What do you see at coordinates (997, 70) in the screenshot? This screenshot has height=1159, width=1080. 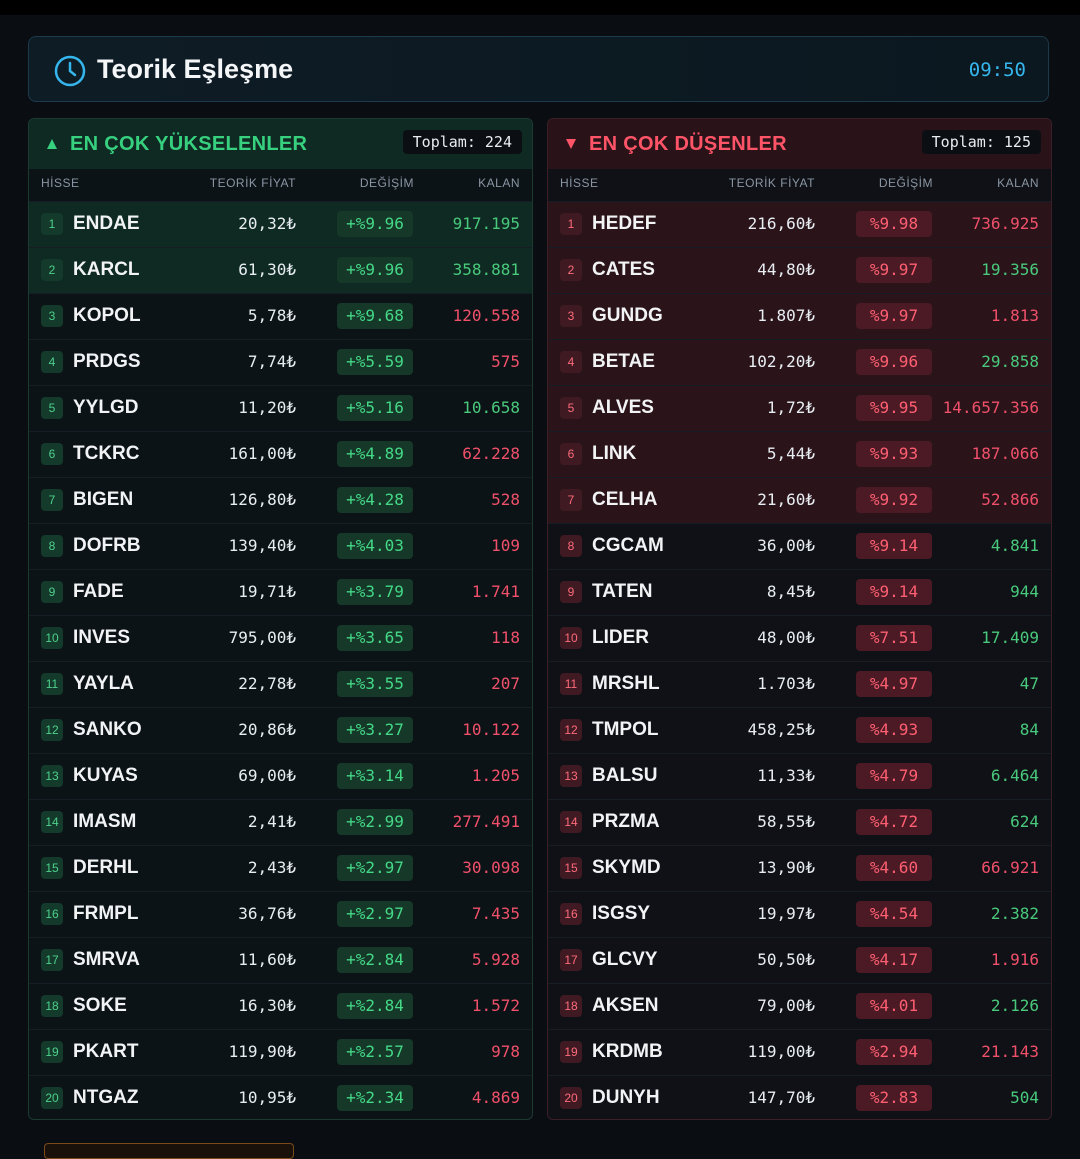 I see `time: 09:50` at bounding box center [997, 70].